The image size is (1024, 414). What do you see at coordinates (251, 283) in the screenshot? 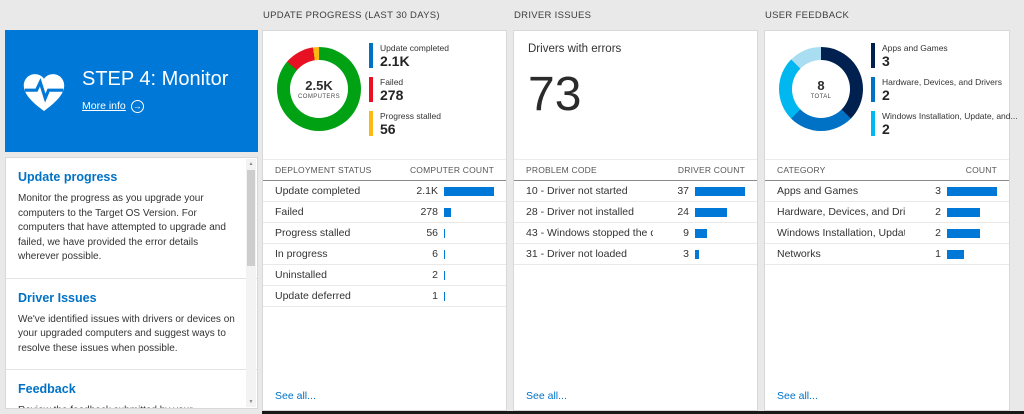
I see `scrollbar: ▲ ▼` at bounding box center [251, 283].